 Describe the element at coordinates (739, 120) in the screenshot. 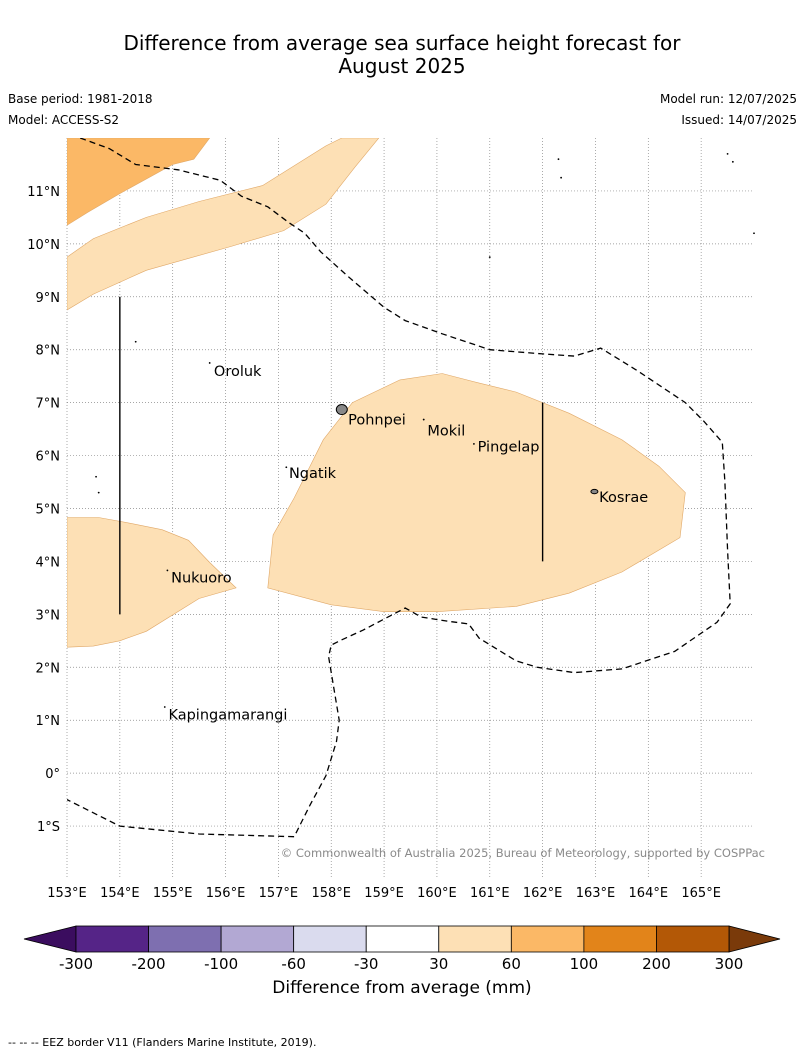

I see `issued-text: Issued: 14/07/2025` at that location.